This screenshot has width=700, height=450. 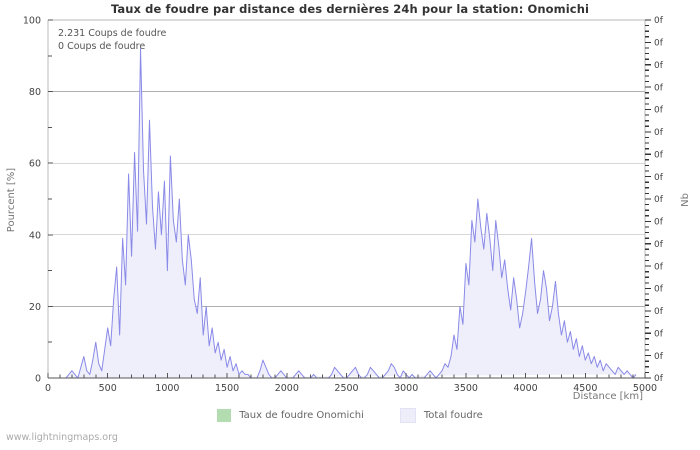 What do you see at coordinates (406, 388) in the screenshot?
I see `svg-text: 3000` at bounding box center [406, 388].